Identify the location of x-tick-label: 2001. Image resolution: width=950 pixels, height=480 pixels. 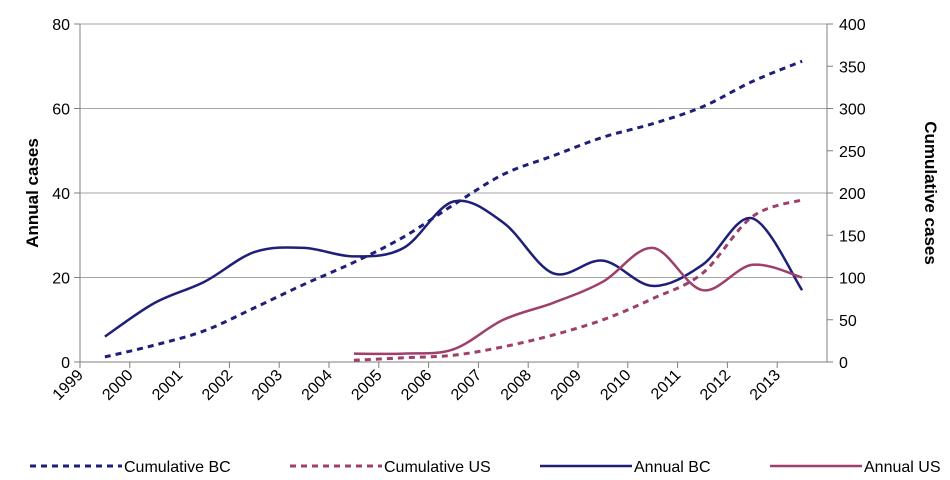
(167, 385).